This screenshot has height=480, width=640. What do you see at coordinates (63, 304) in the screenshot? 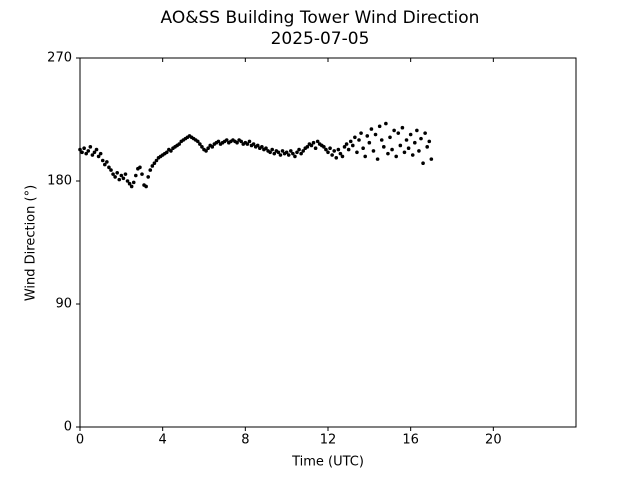
I see `y-tick-label: 90` at bounding box center [63, 304].